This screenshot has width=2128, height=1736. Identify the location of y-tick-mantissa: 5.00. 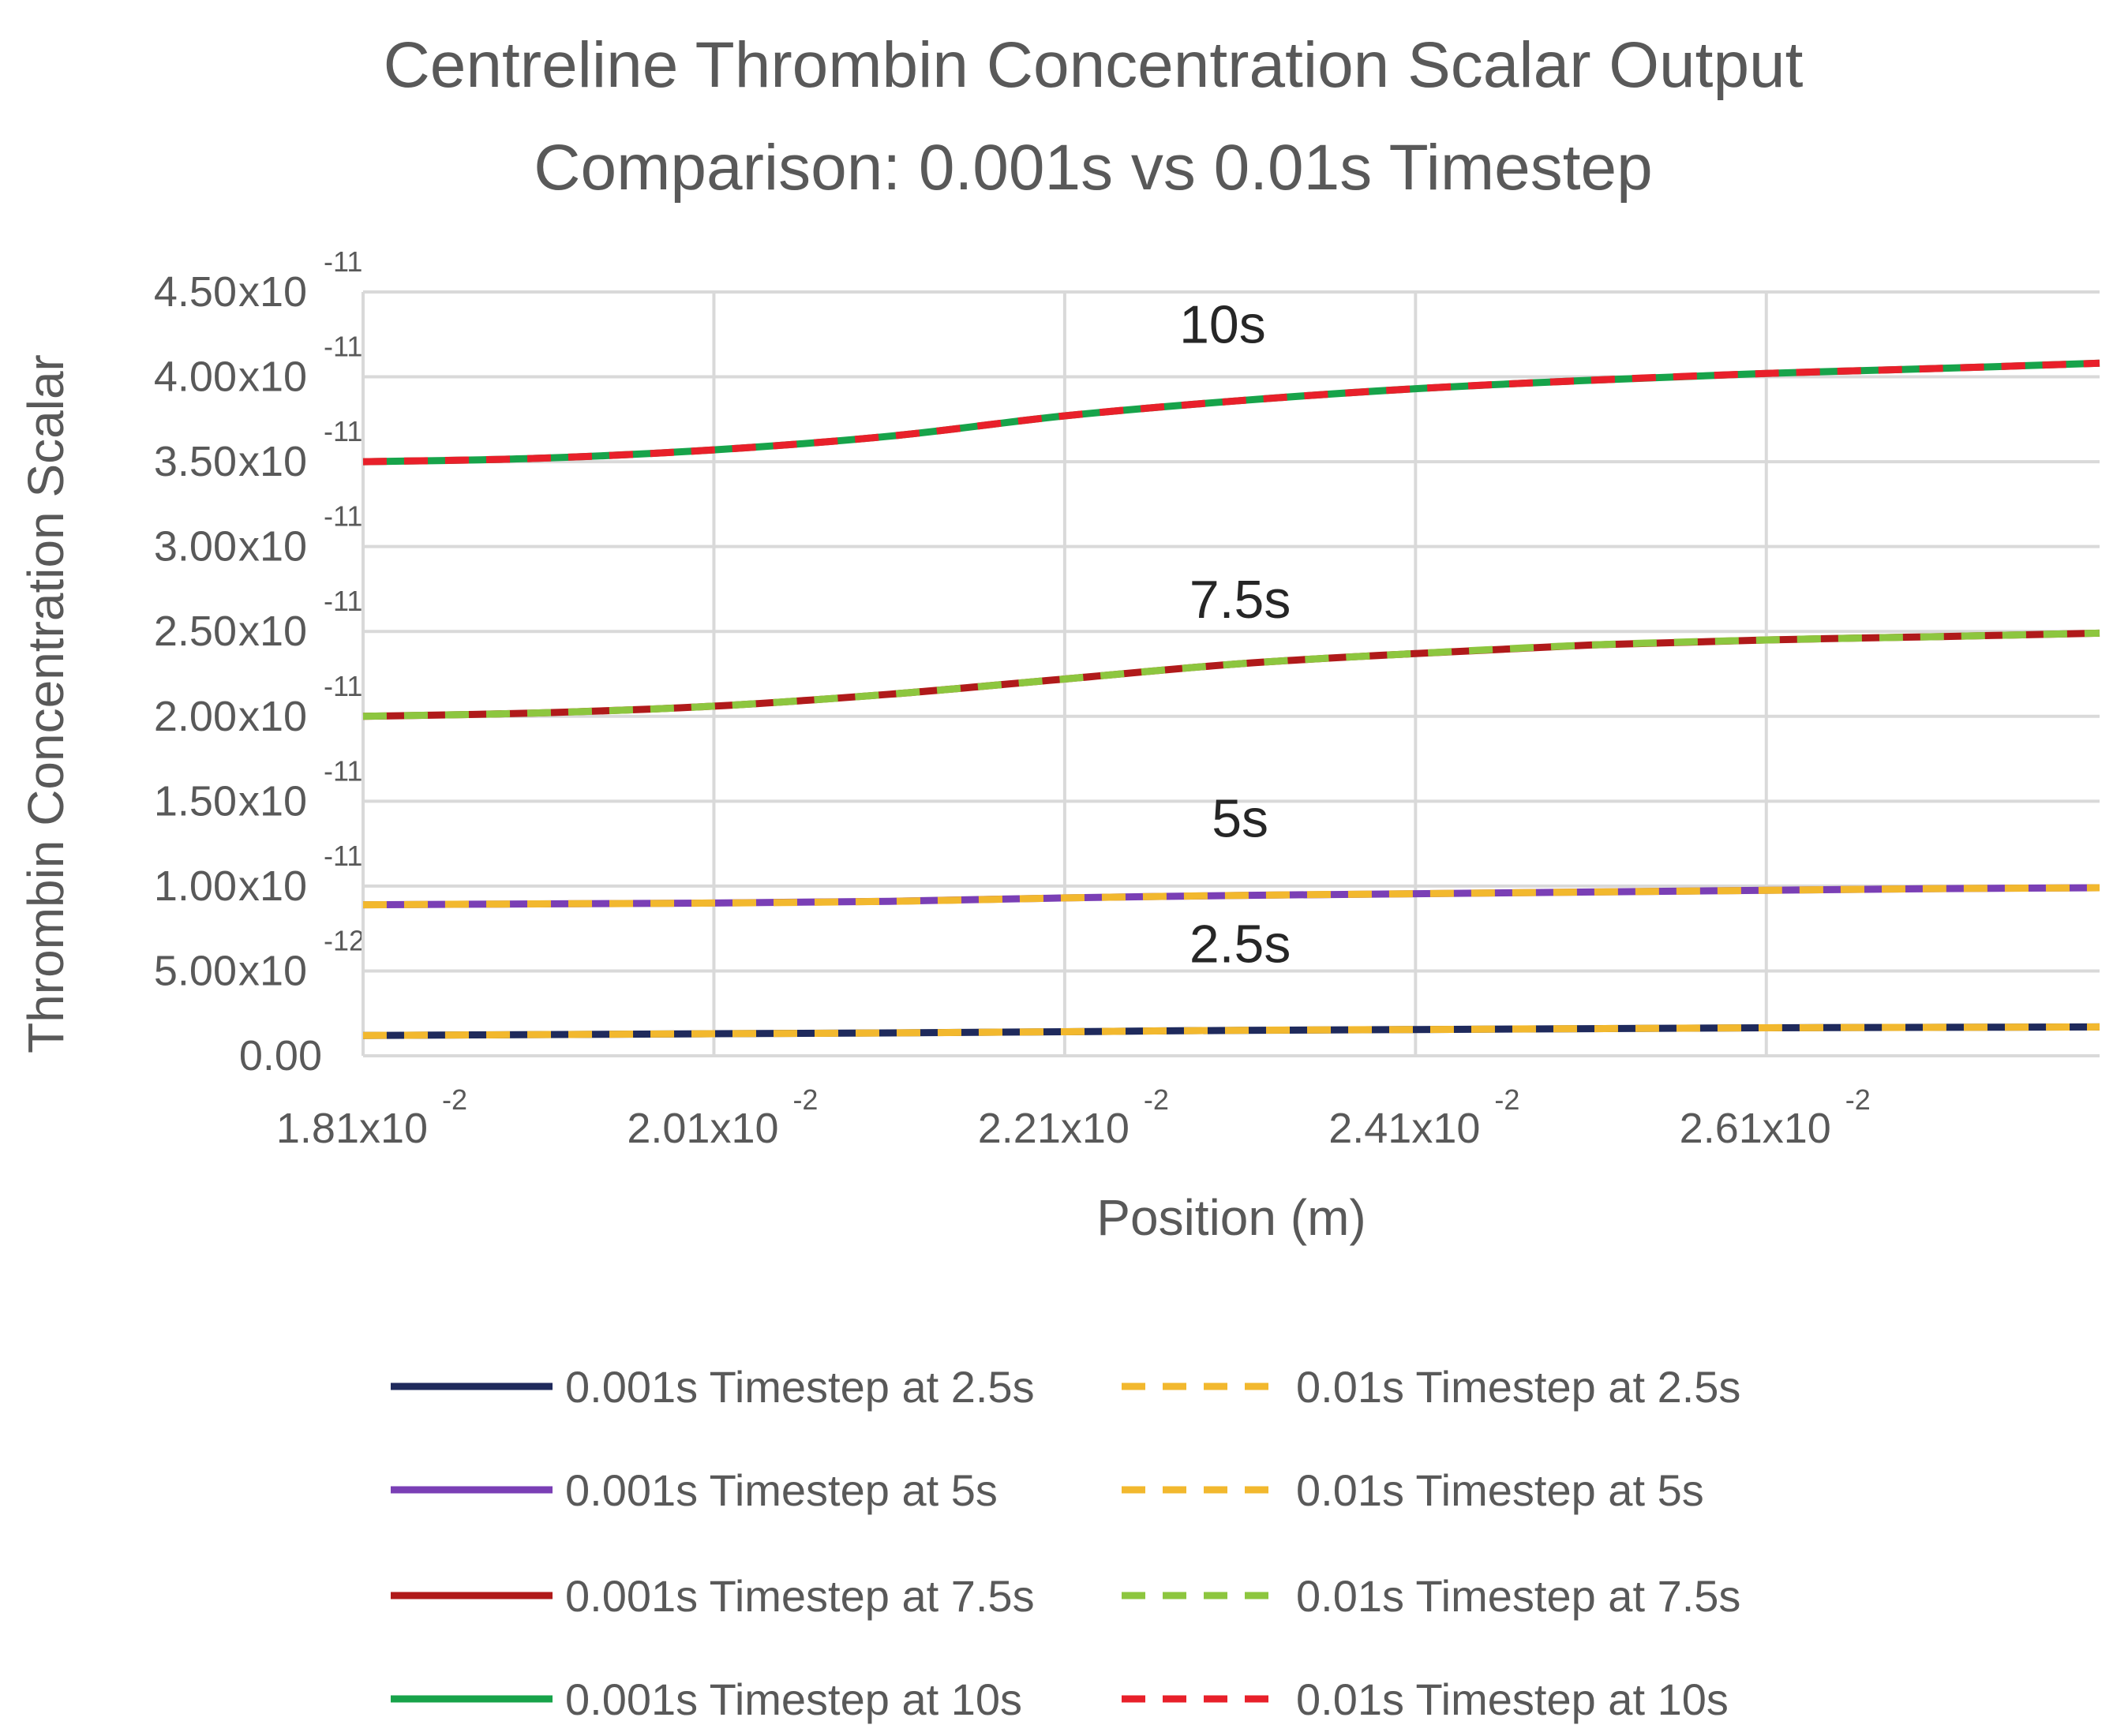
(196, 970).